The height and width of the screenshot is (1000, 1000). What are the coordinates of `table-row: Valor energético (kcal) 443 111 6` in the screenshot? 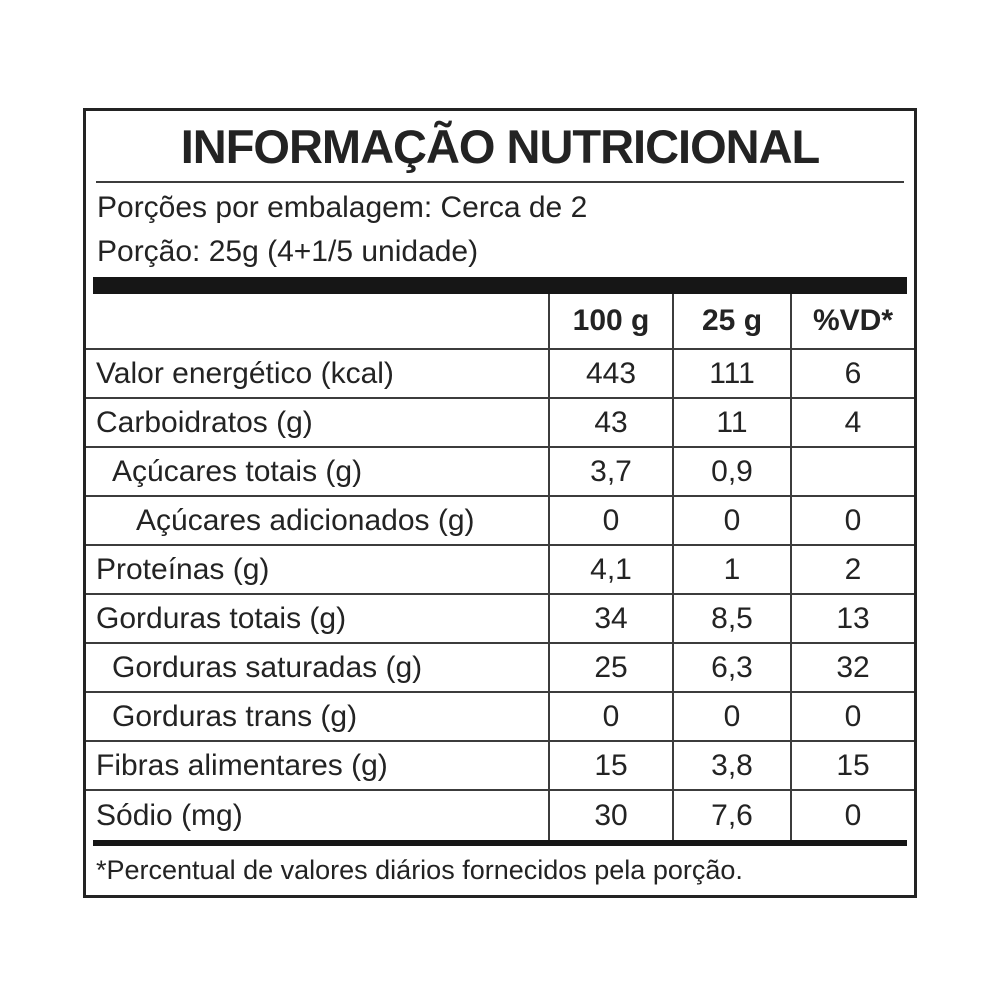 It's located at (500, 374).